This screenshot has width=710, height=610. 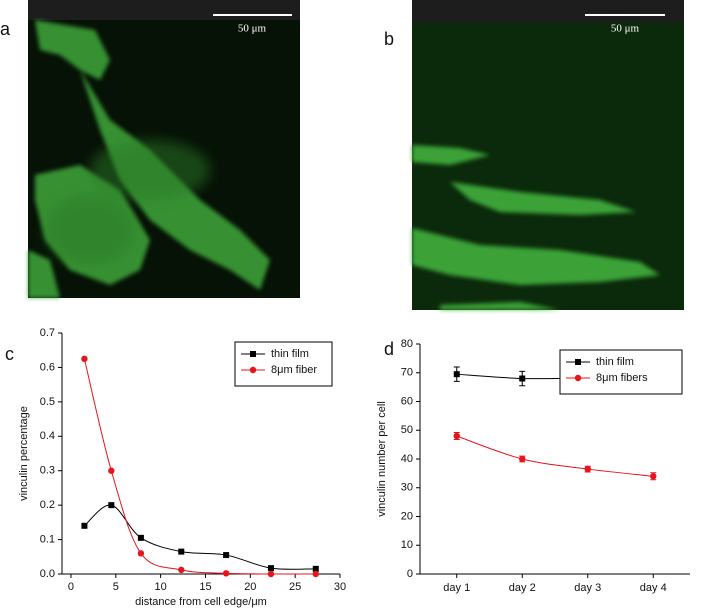 What do you see at coordinates (407, 488) in the screenshot?
I see `y-tick-label: 30` at bounding box center [407, 488].